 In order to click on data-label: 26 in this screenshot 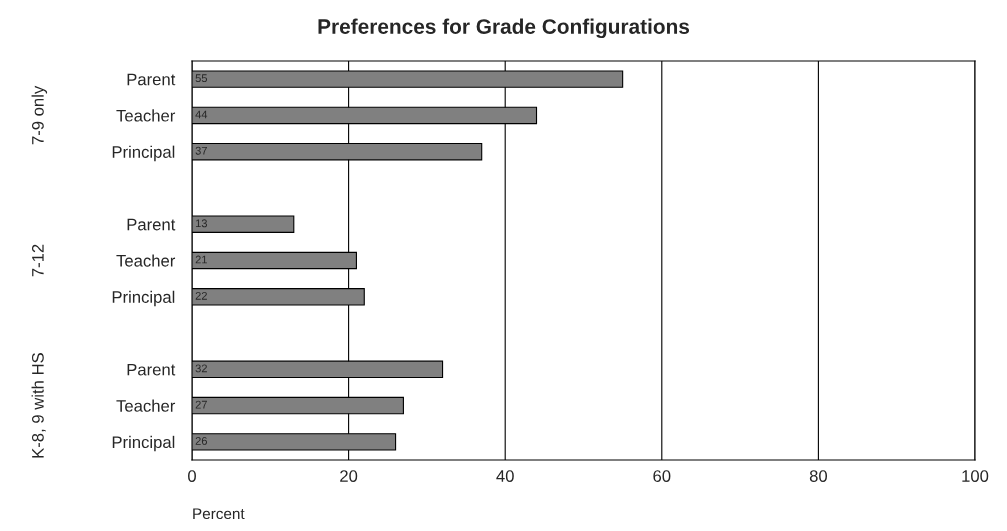, I will do `click(201, 440)`.